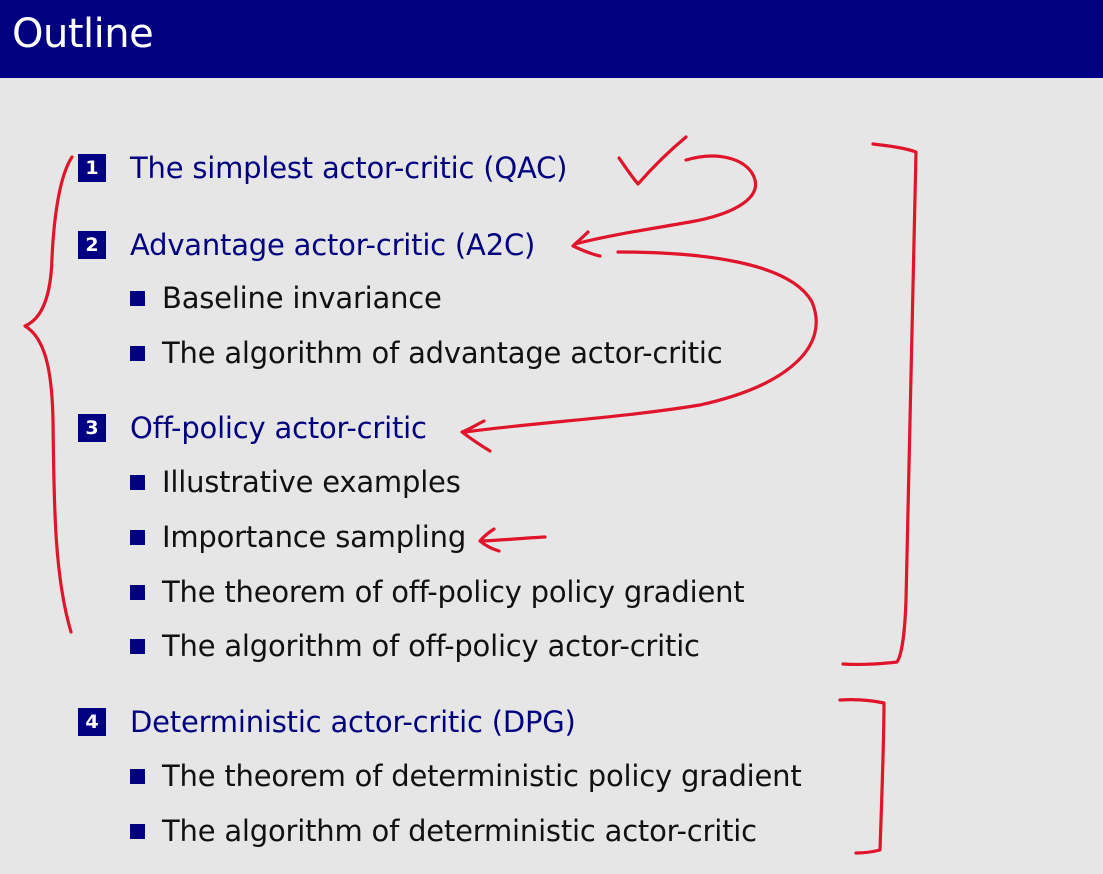 The width and height of the screenshot is (1103, 874). What do you see at coordinates (278, 428) in the screenshot?
I see `section-title: Off-policy actor-critic` at bounding box center [278, 428].